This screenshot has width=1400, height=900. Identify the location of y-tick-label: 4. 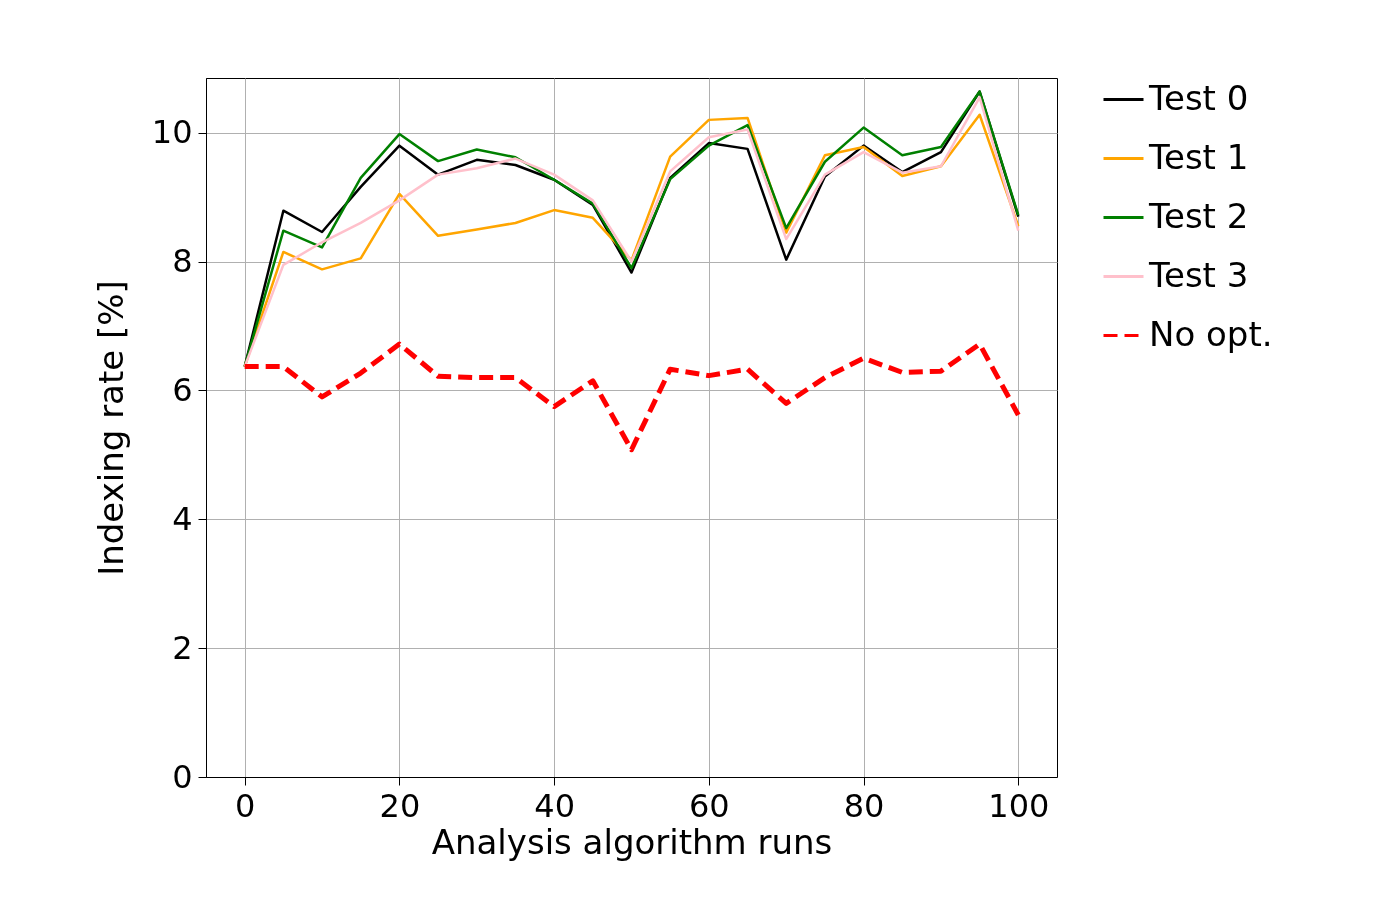
(182, 518).